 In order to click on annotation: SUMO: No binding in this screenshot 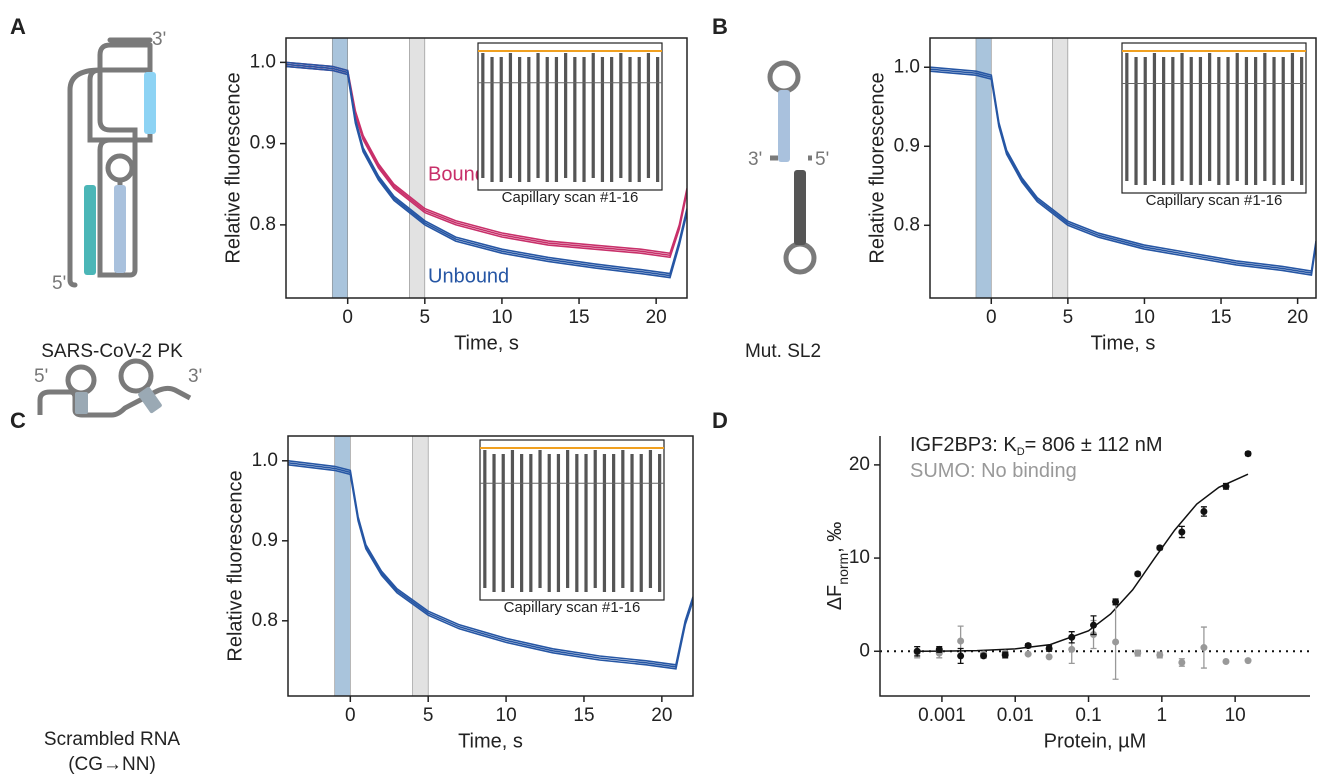, I will do `click(993, 471)`.